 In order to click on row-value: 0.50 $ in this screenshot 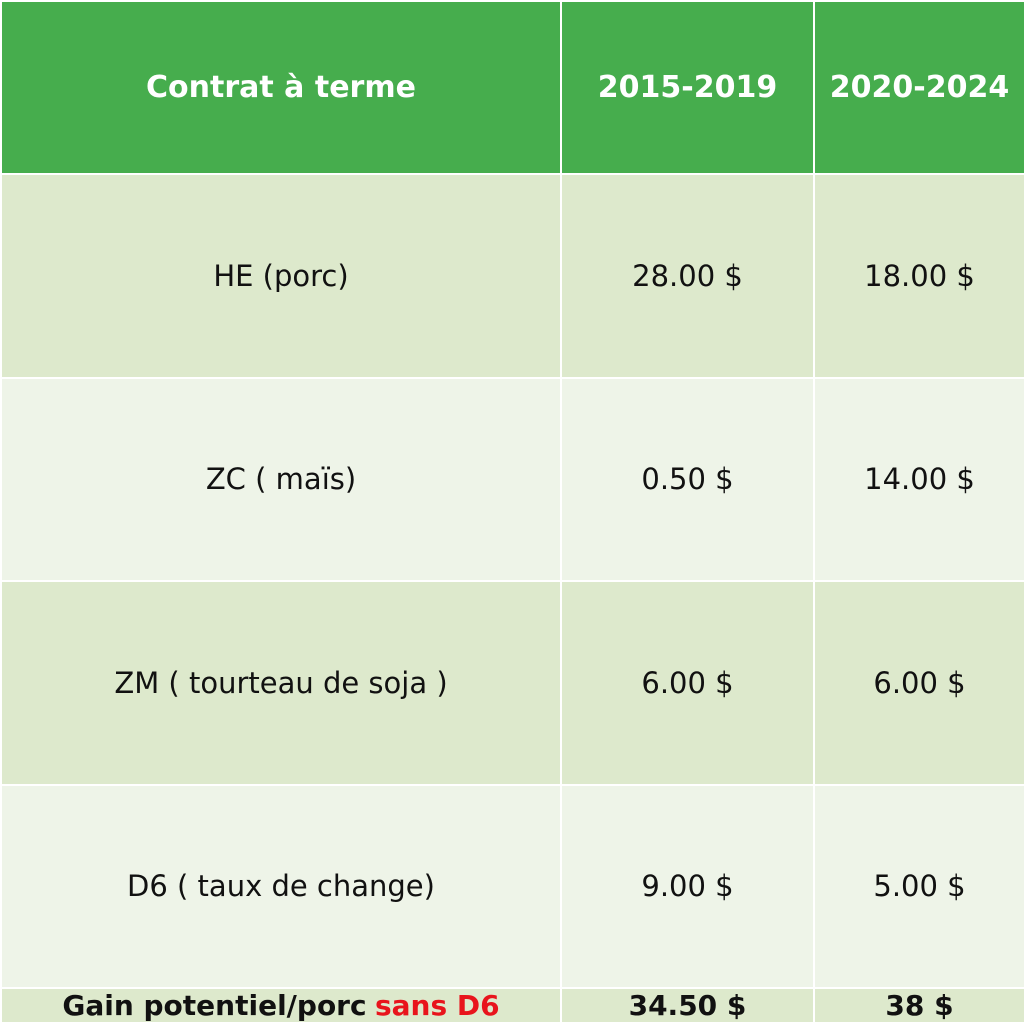, I will do `click(687, 479)`.